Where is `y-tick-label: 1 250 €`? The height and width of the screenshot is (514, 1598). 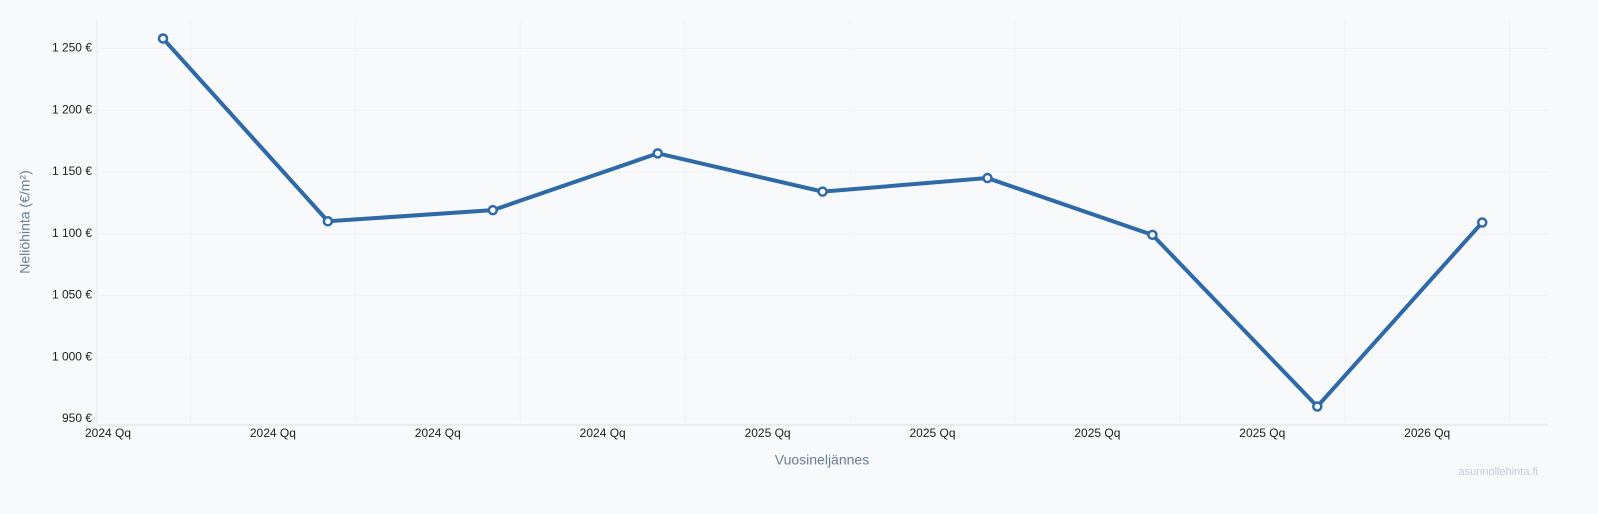
y-tick-label: 1 250 € is located at coordinates (72, 48).